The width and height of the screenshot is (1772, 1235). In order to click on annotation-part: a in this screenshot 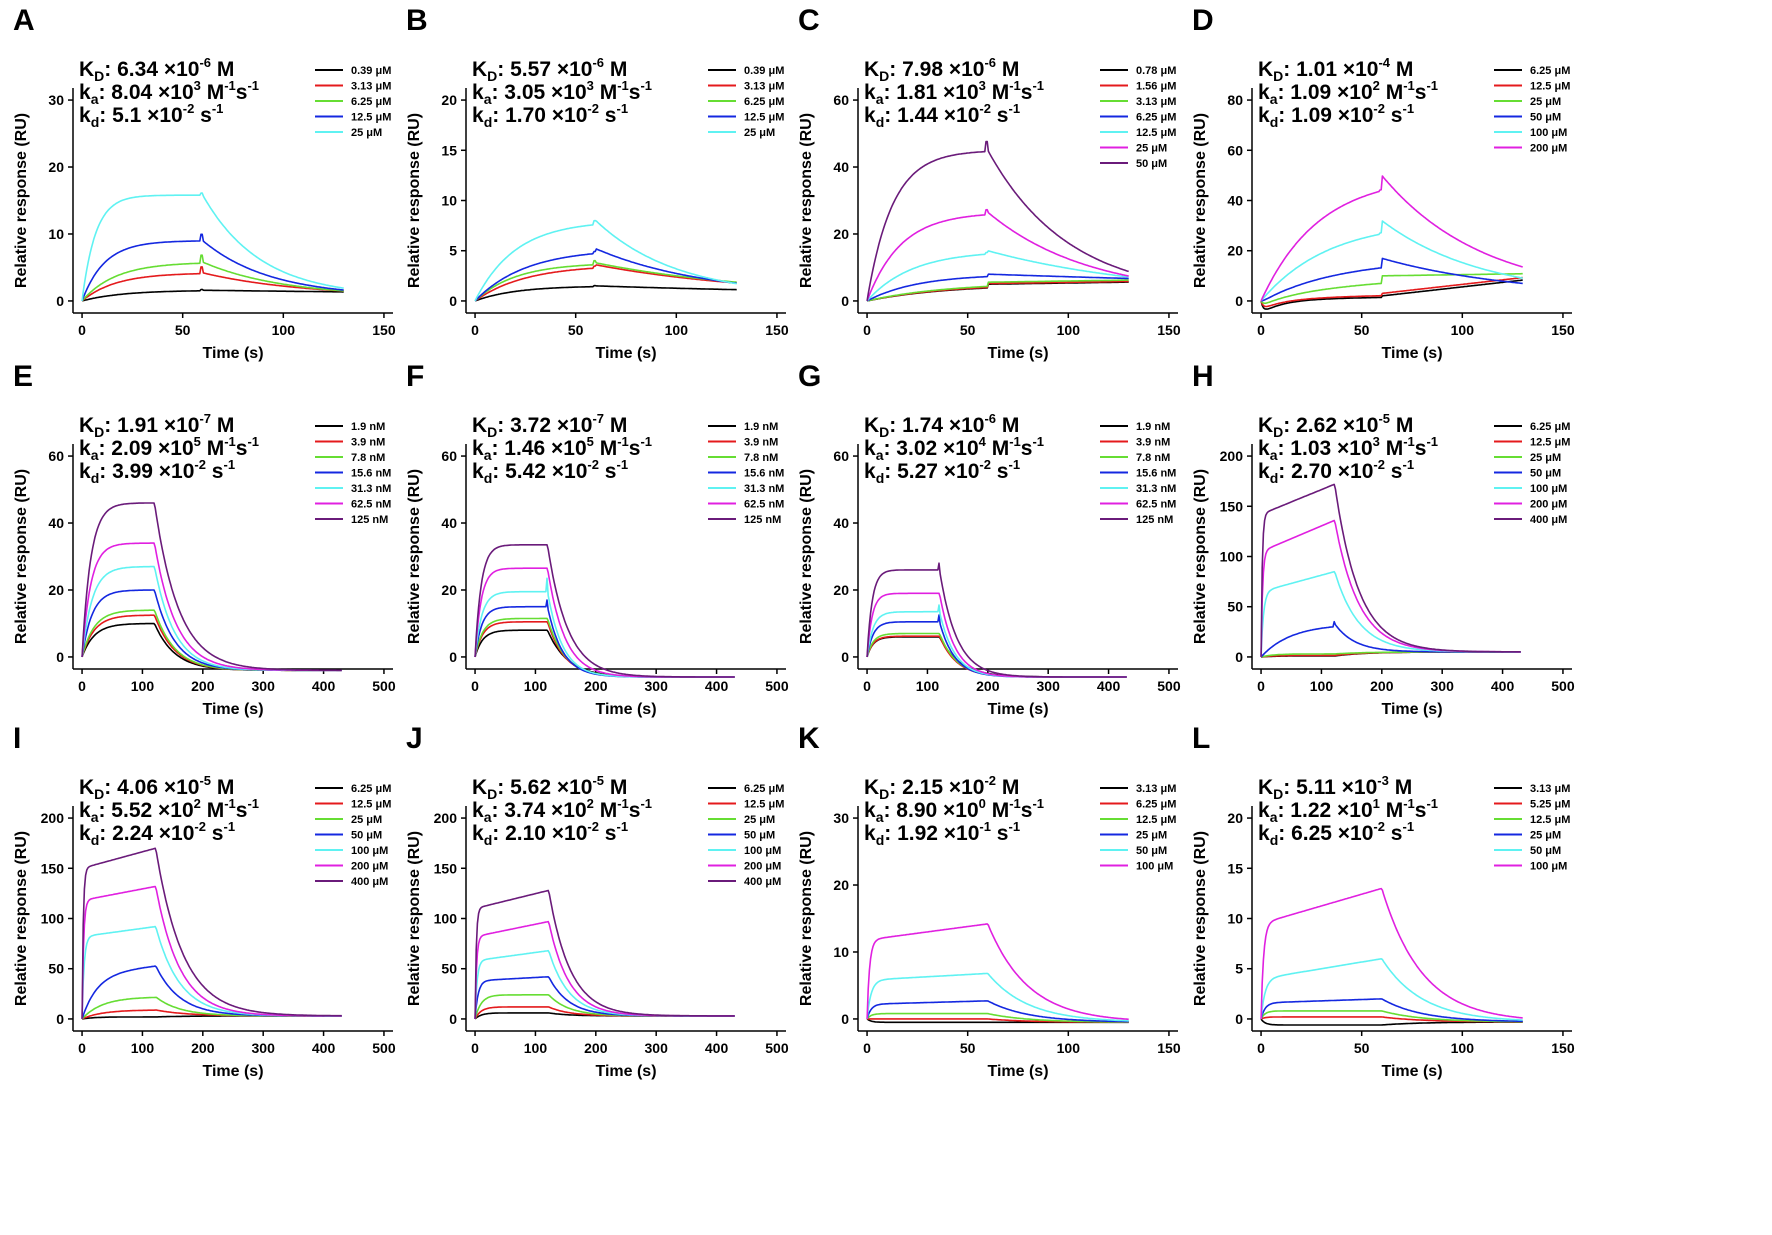, I will do `click(488, 817)`.